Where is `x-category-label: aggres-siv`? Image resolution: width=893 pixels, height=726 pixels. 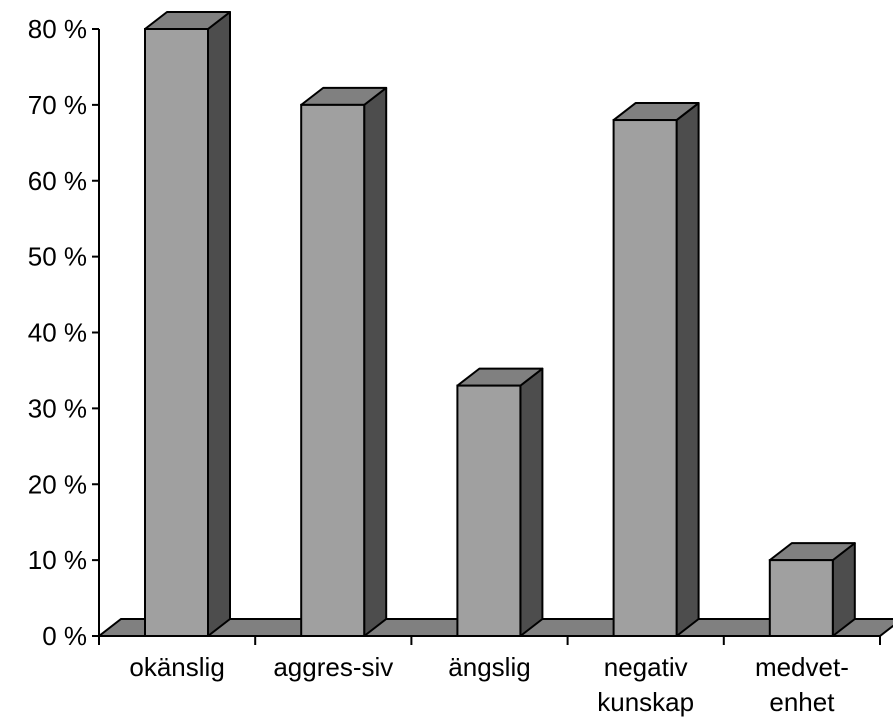 x-category-label: aggres-siv is located at coordinates (333, 667).